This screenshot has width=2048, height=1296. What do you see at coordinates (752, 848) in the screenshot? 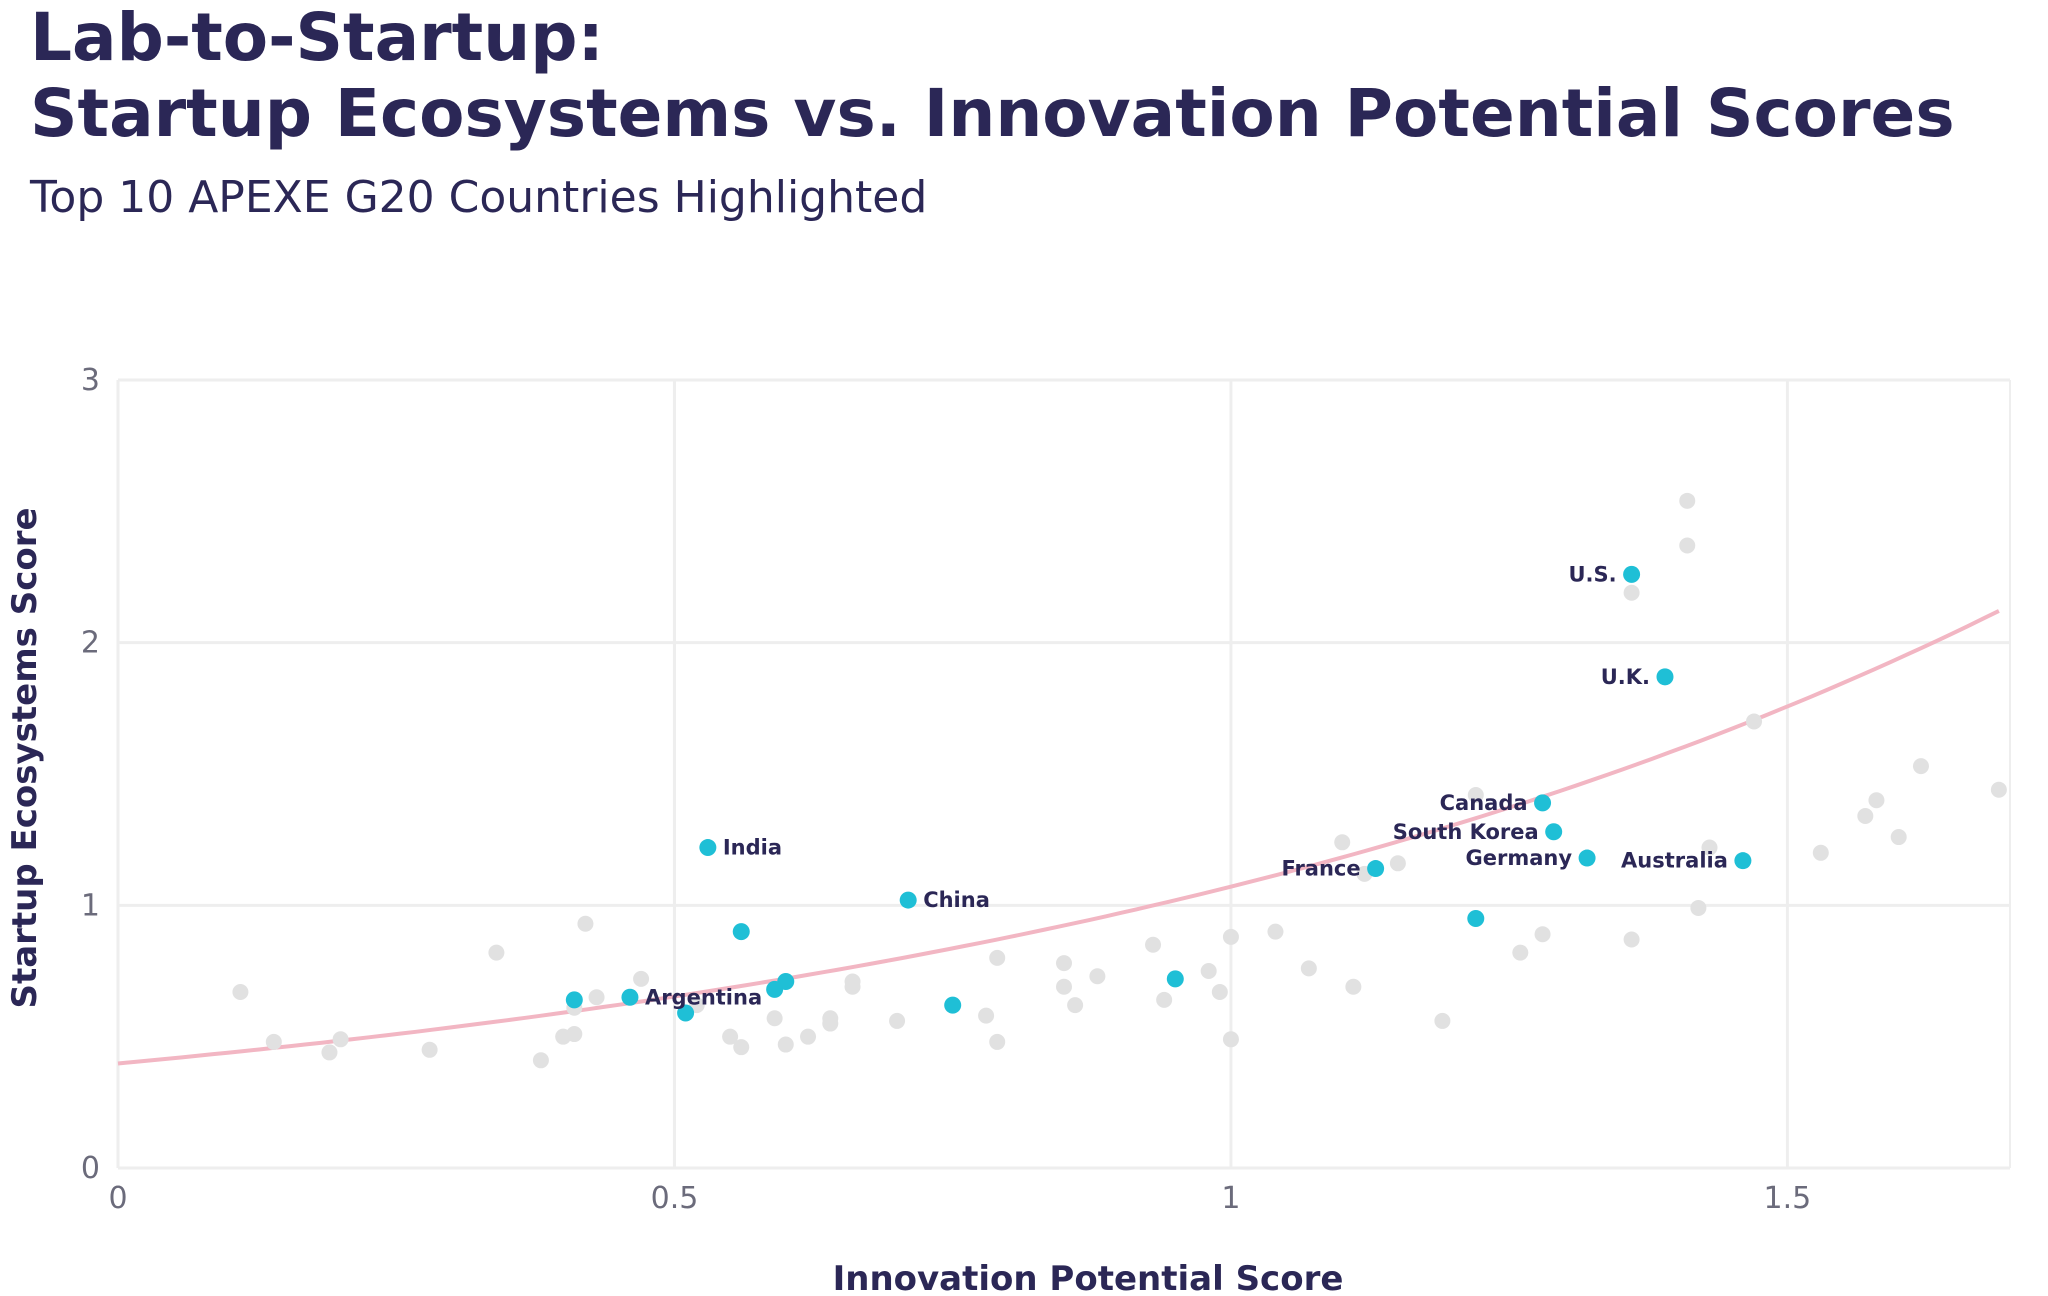
I see `point-label: India` at bounding box center [752, 848].